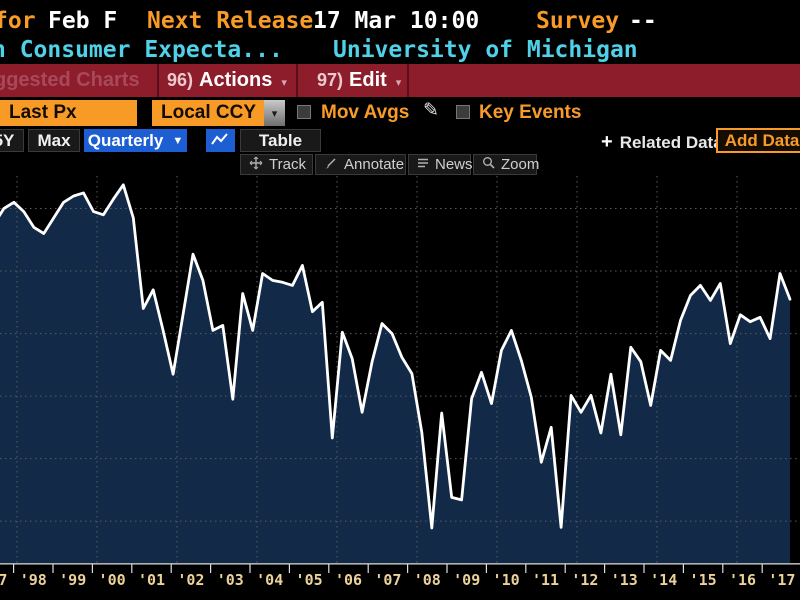  Describe the element at coordinates (280, 140) in the screenshot. I see `tab-table: Table` at that location.